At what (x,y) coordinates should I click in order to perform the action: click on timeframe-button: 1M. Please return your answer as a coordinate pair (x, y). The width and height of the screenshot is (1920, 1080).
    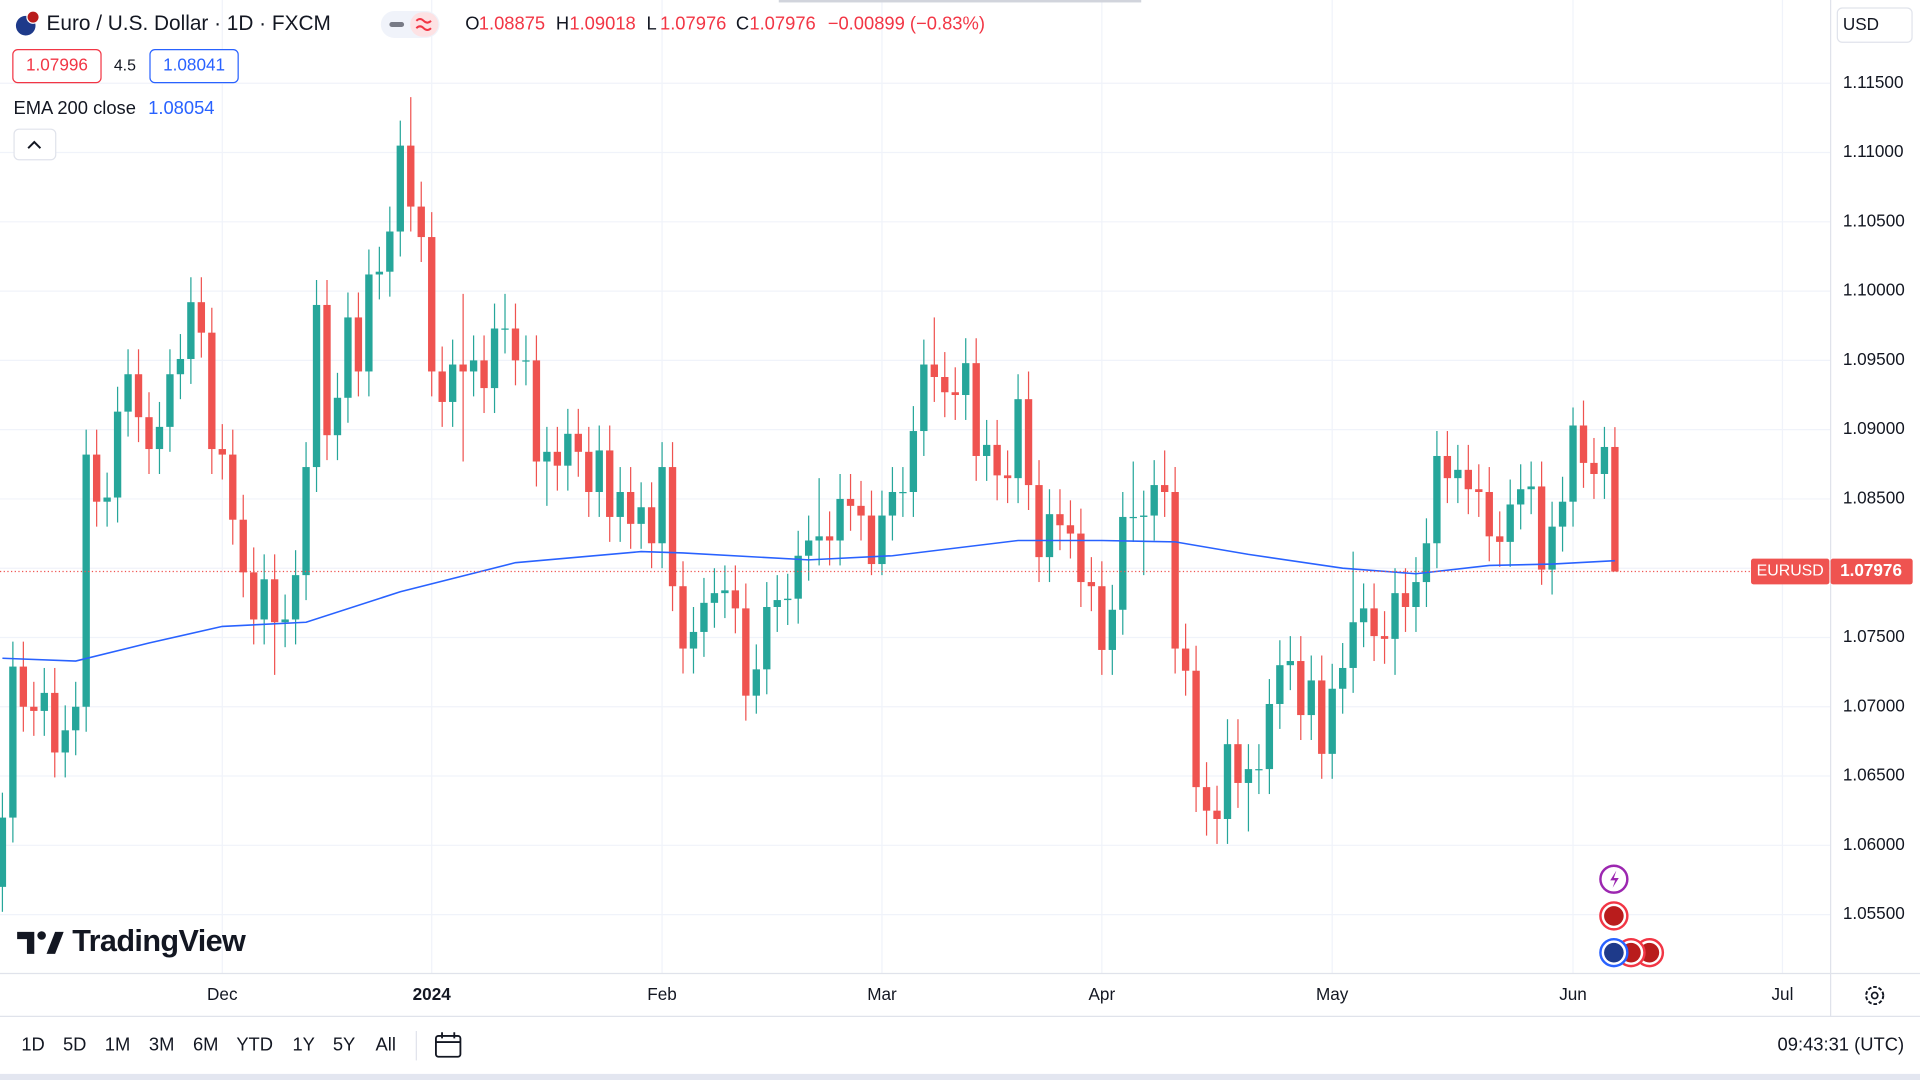
    Looking at the image, I should click on (118, 1044).